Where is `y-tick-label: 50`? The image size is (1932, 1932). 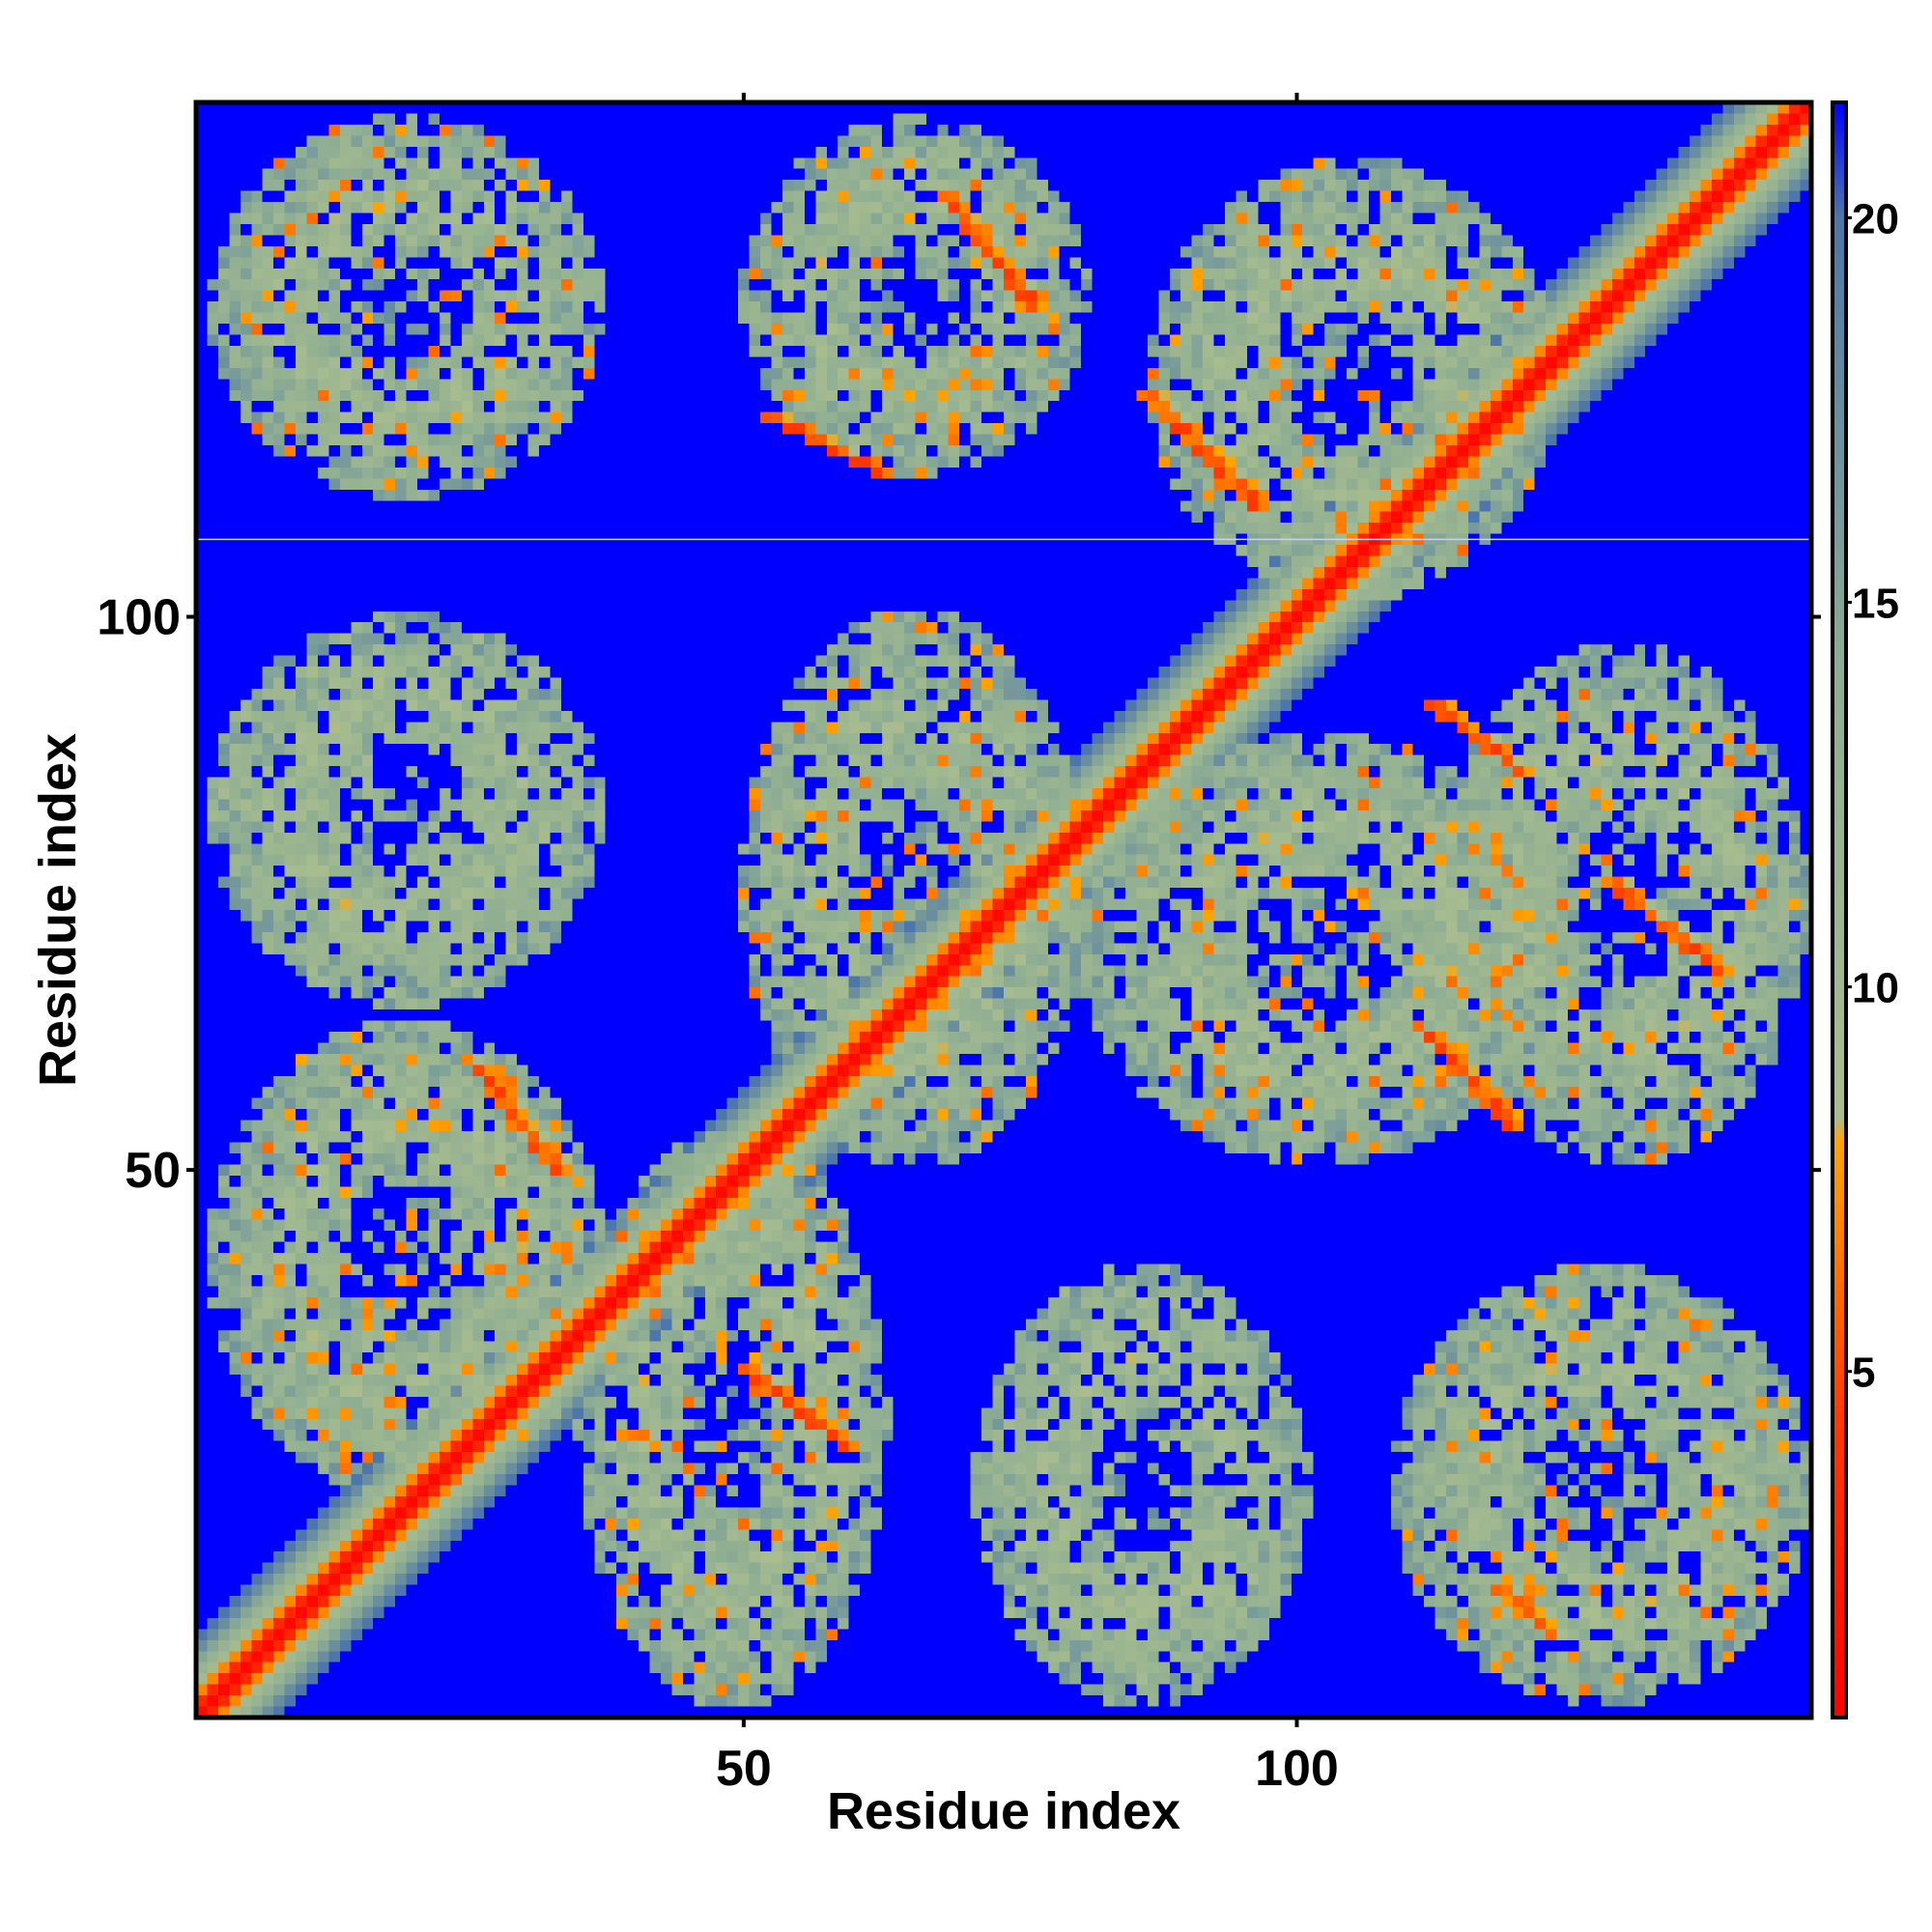
y-tick-label: 50 is located at coordinates (153, 1171).